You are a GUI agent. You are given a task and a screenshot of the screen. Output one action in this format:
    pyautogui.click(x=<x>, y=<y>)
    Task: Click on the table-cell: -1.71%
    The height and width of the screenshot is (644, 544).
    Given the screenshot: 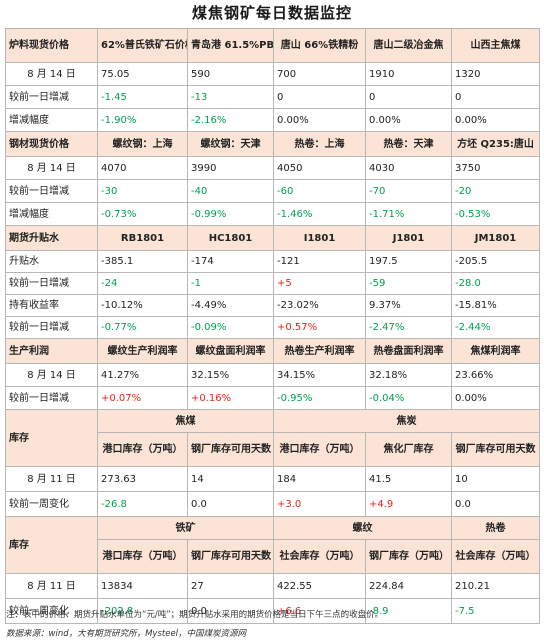 What is the action you would take?
    pyautogui.click(x=408, y=214)
    